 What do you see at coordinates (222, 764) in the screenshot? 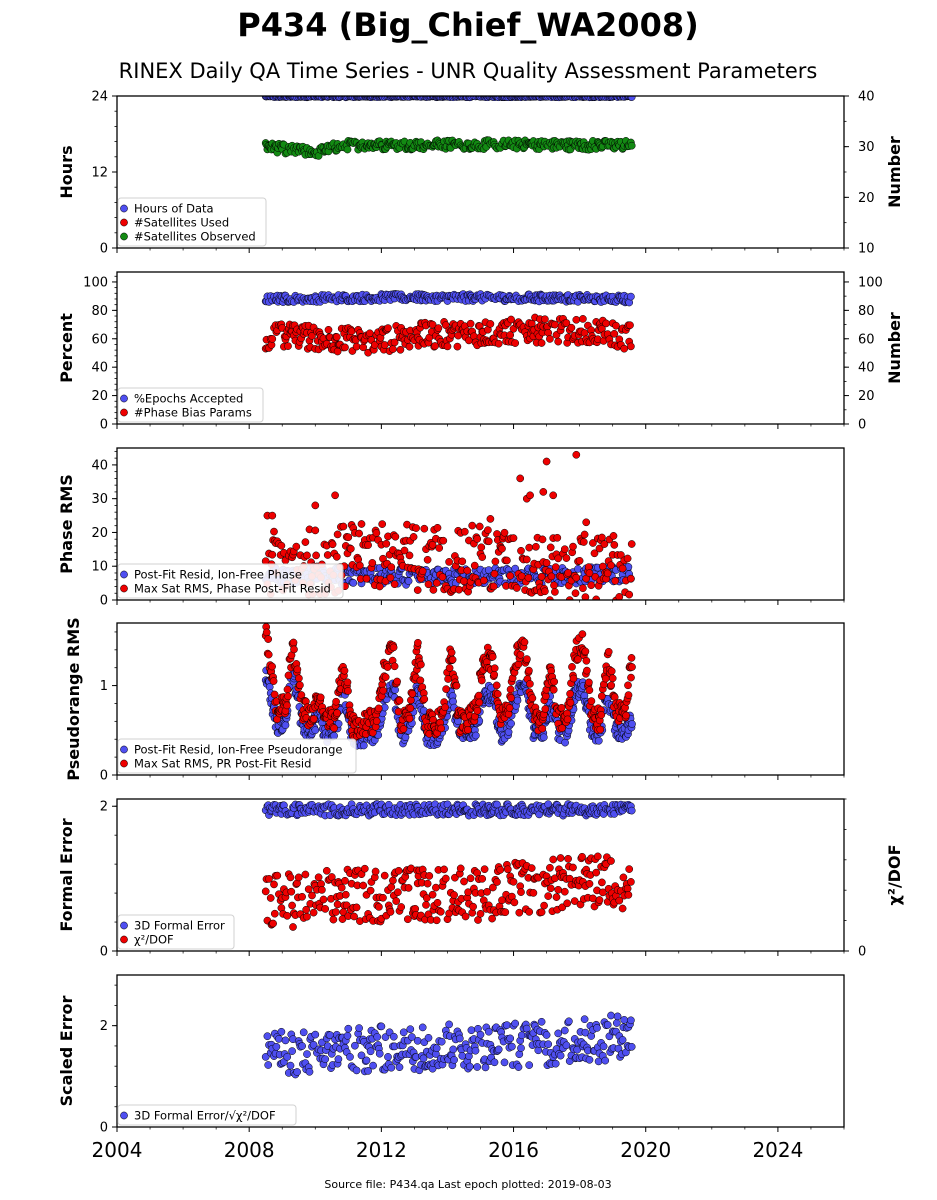
I see `legend-label: Max Sat RMS, PR Post-Fit Resid` at bounding box center [222, 764].